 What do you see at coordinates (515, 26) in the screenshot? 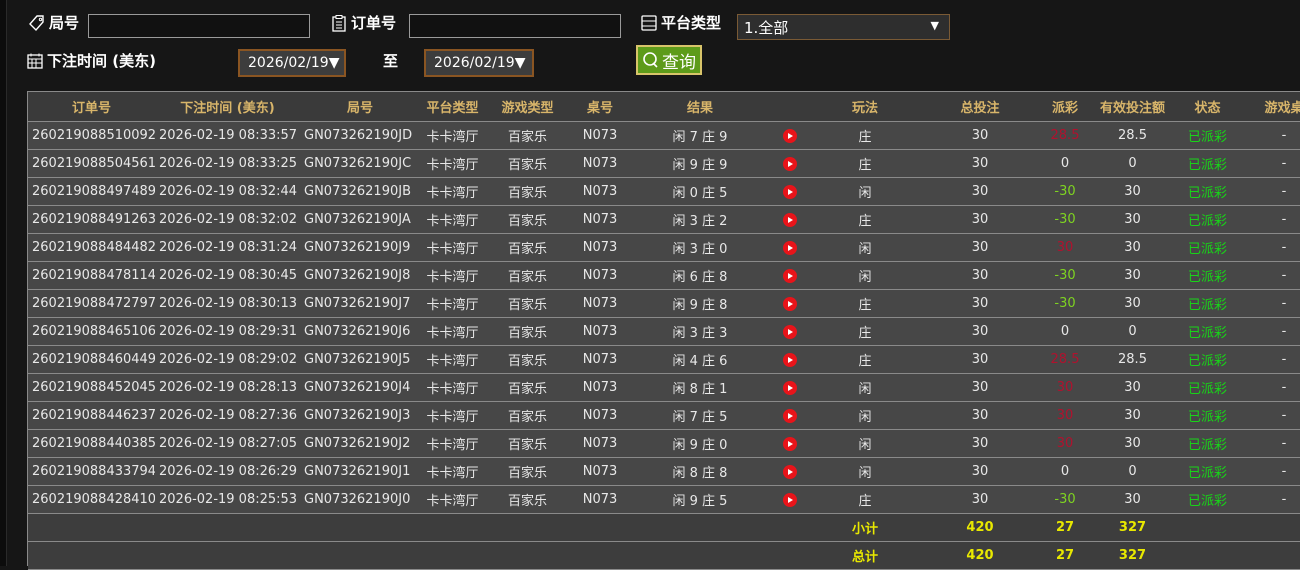
I see `order-input` at bounding box center [515, 26].